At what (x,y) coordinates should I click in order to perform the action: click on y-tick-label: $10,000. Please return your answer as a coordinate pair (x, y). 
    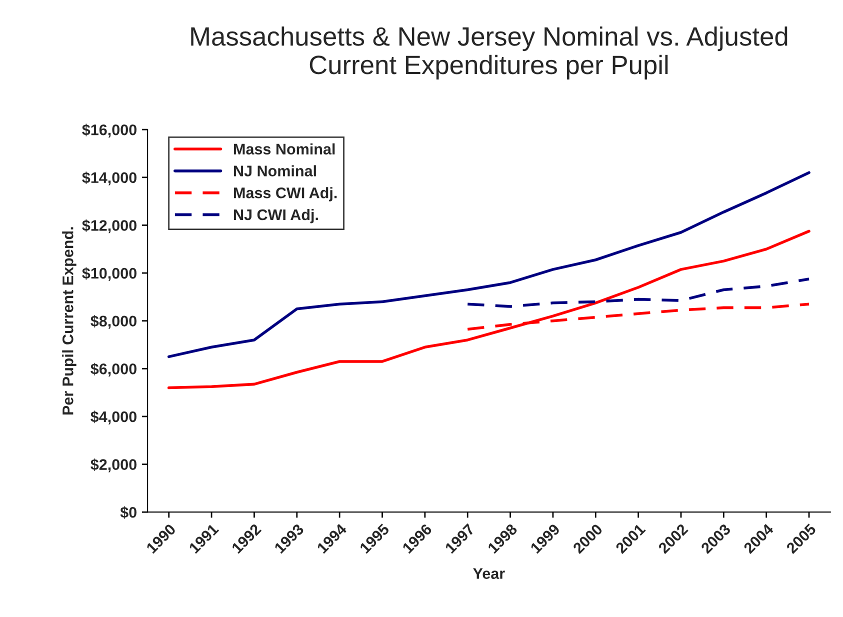
    Looking at the image, I should click on (109, 274).